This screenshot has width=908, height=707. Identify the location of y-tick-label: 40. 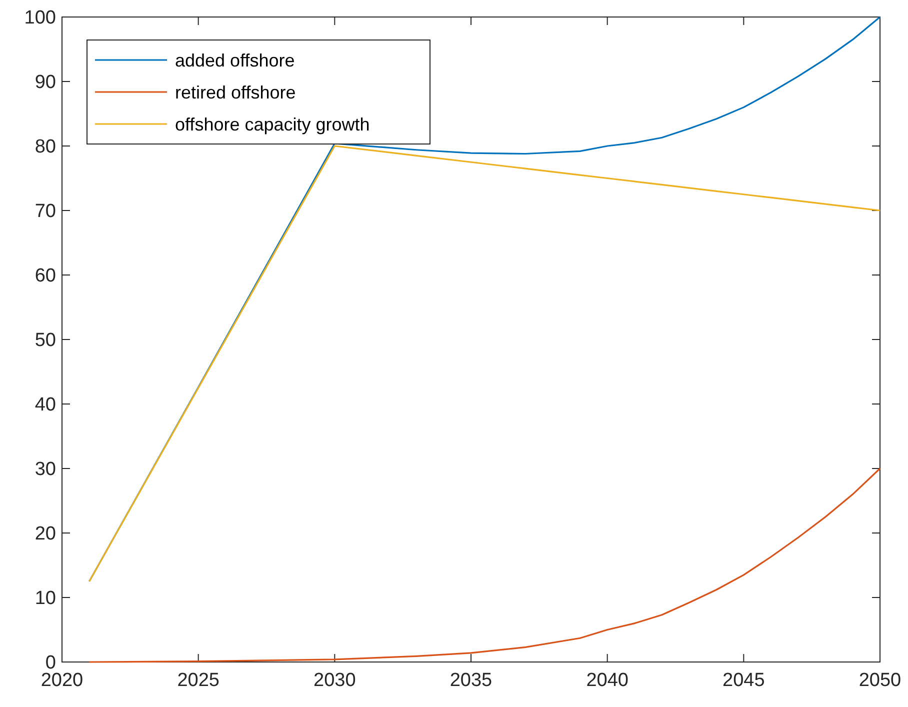
(45, 405).